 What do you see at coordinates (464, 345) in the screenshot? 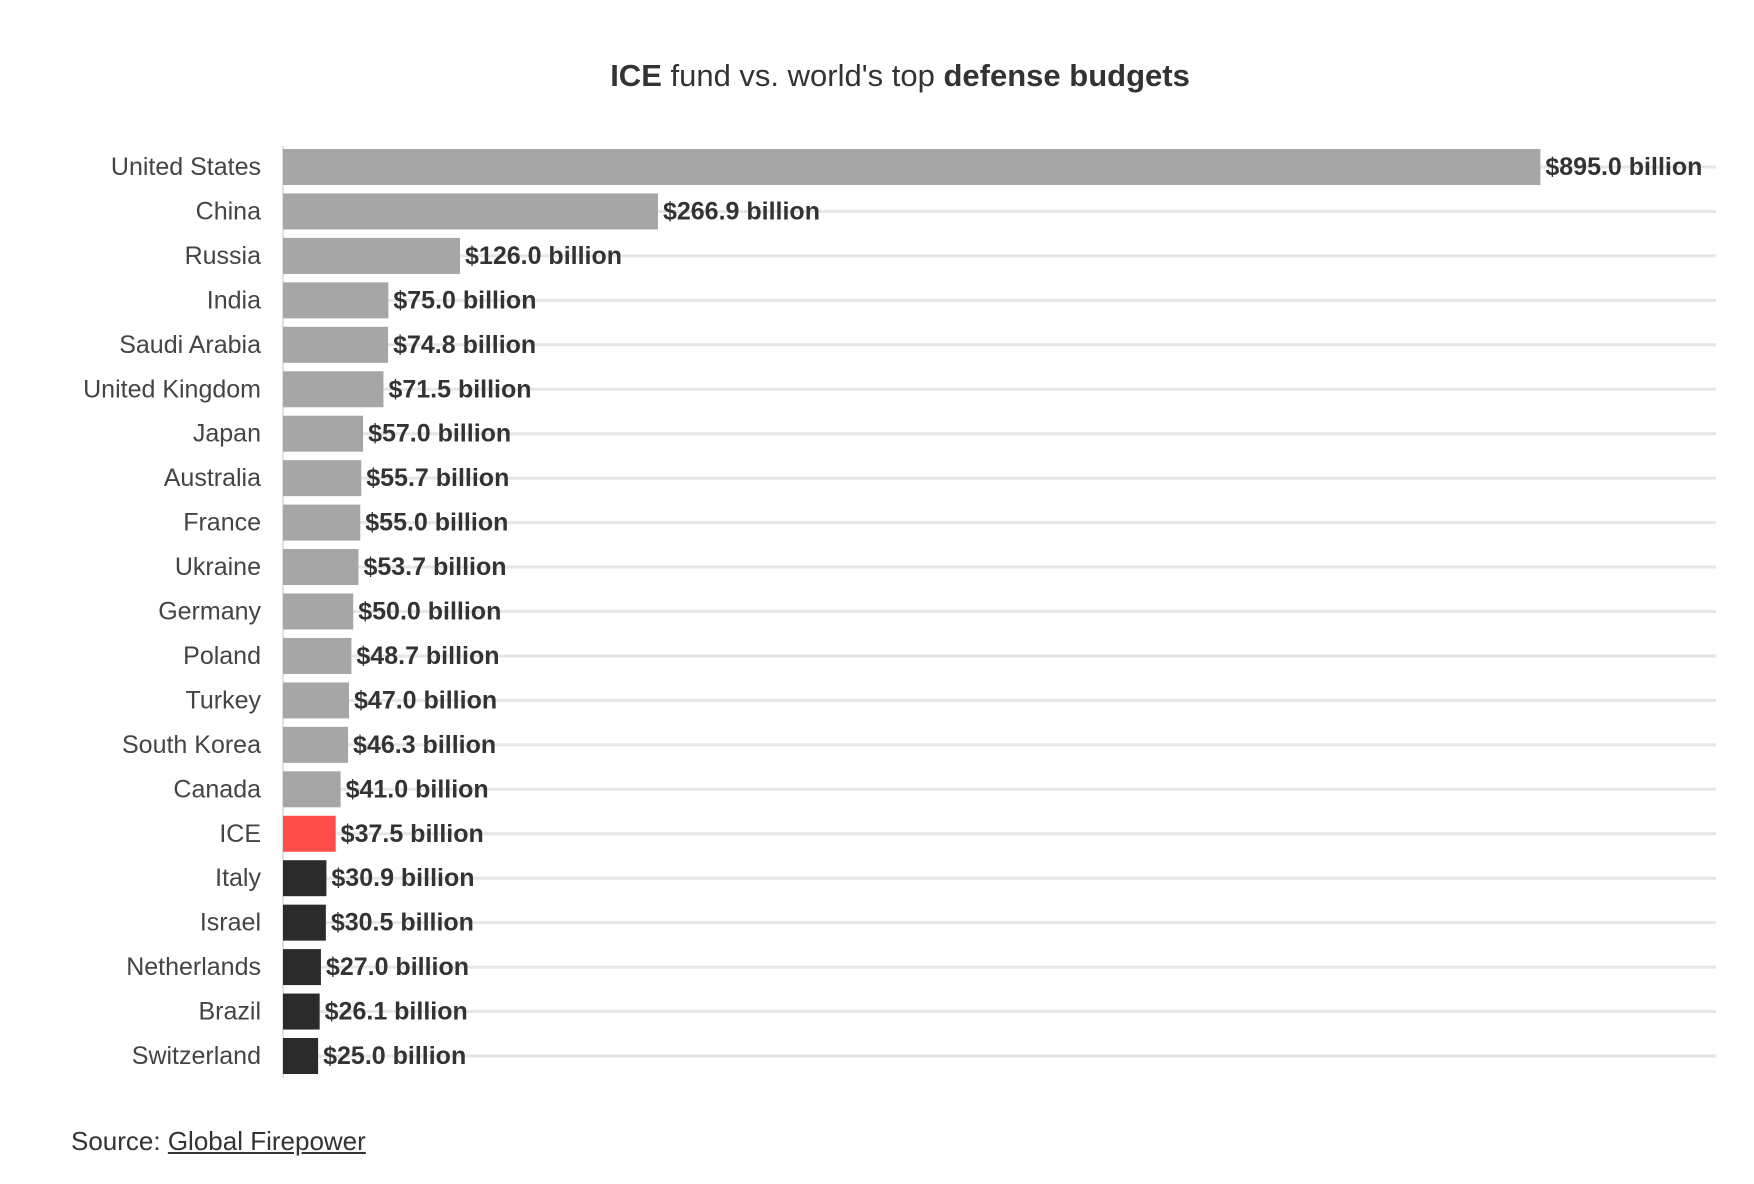
I see `value-label-saudi-arabia: $74.8 billion` at bounding box center [464, 345].